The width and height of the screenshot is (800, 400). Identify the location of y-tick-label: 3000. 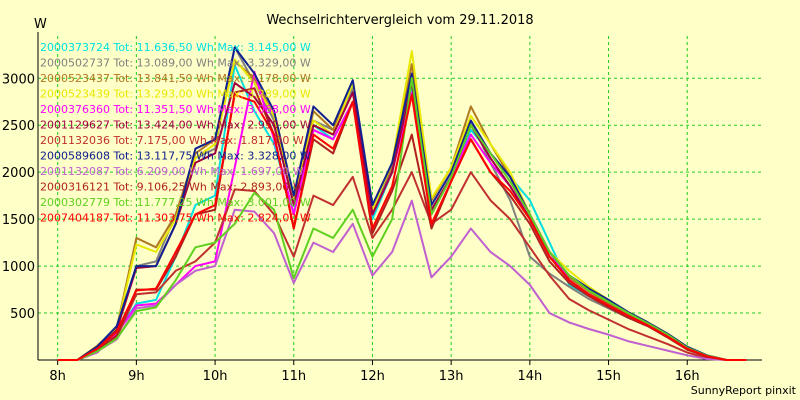
(18, 79).